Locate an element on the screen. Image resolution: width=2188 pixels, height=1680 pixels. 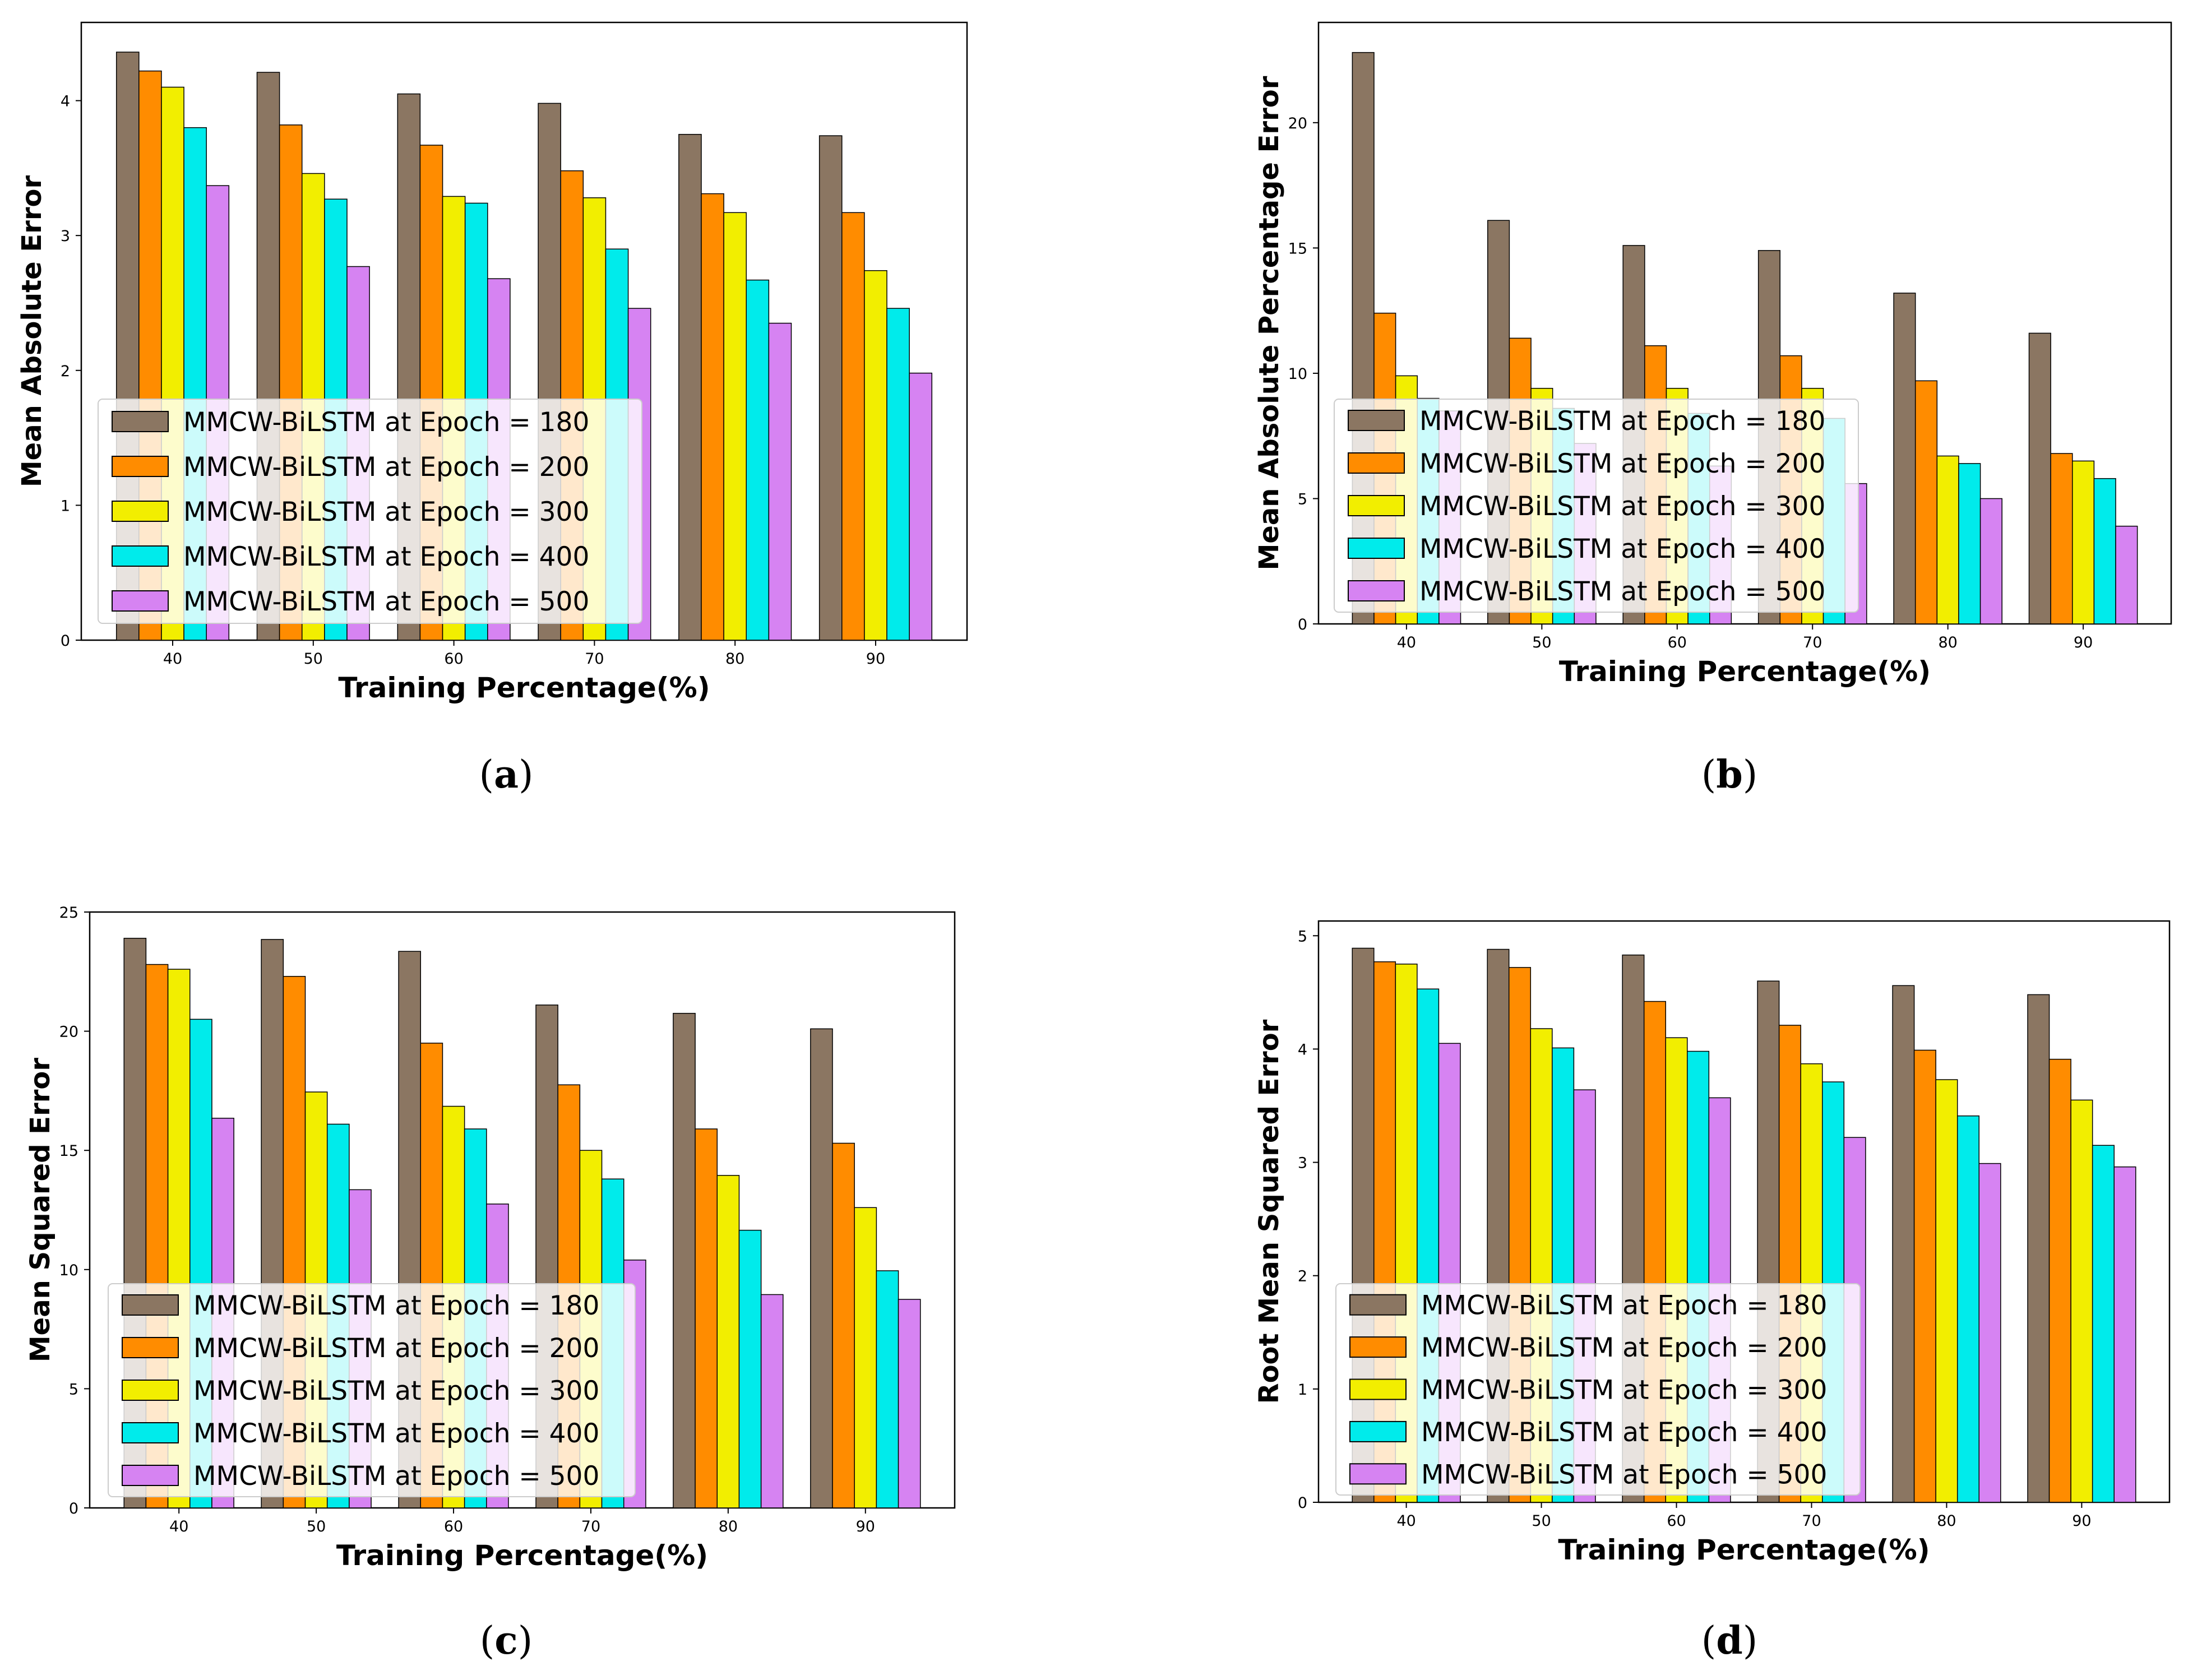
y-axis-label: Mean Absolute Percentage Error is located at coordinates (1269, 323).